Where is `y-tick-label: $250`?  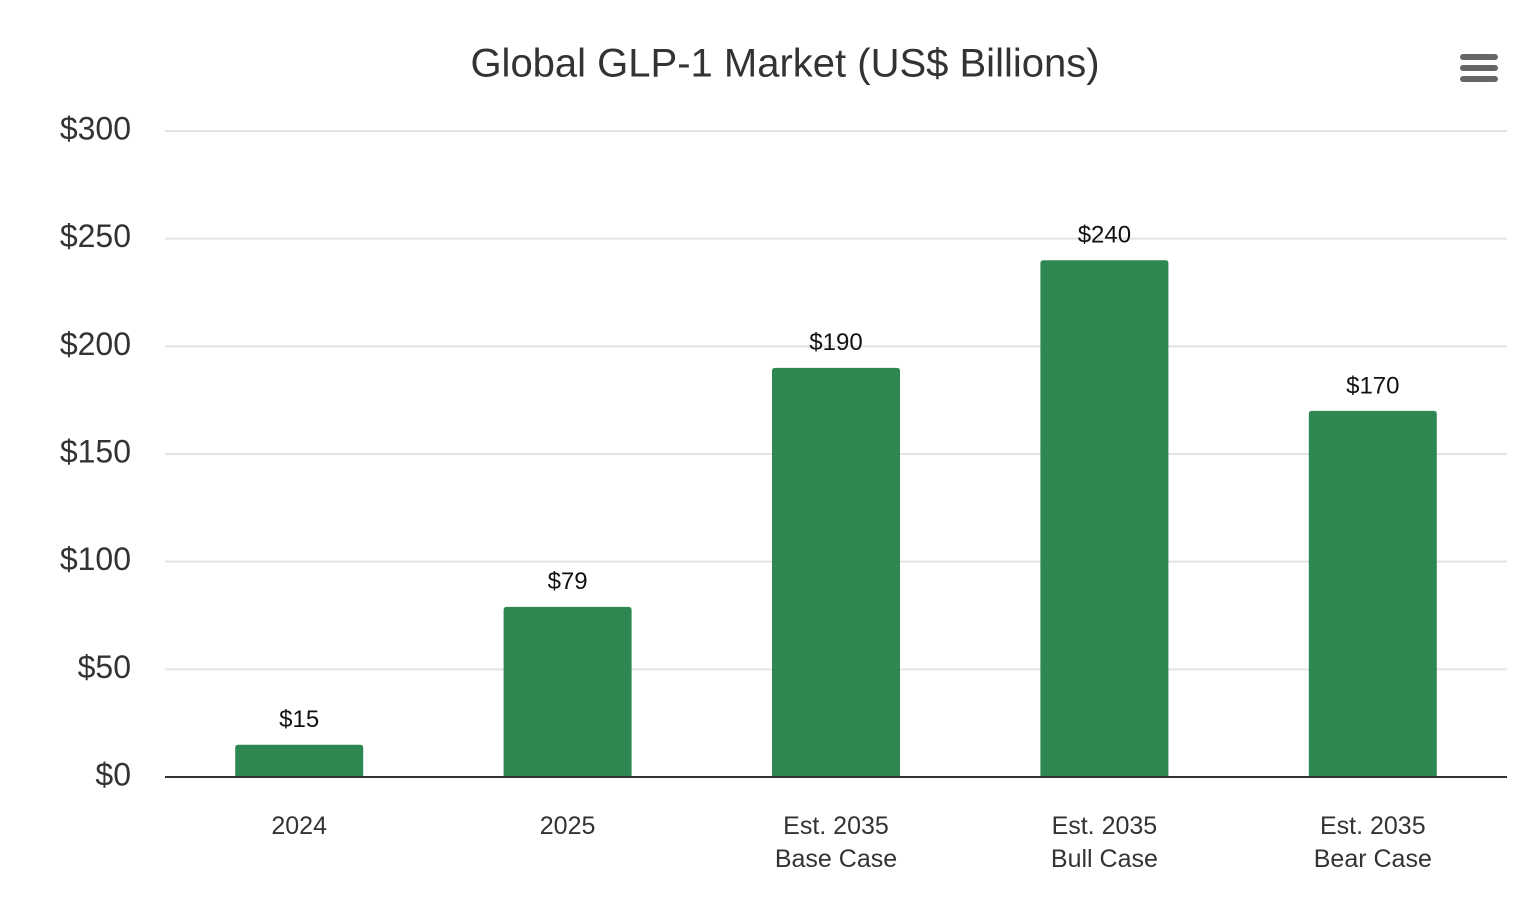 y-tick-label: $250 is located at coordinates (95, 236).